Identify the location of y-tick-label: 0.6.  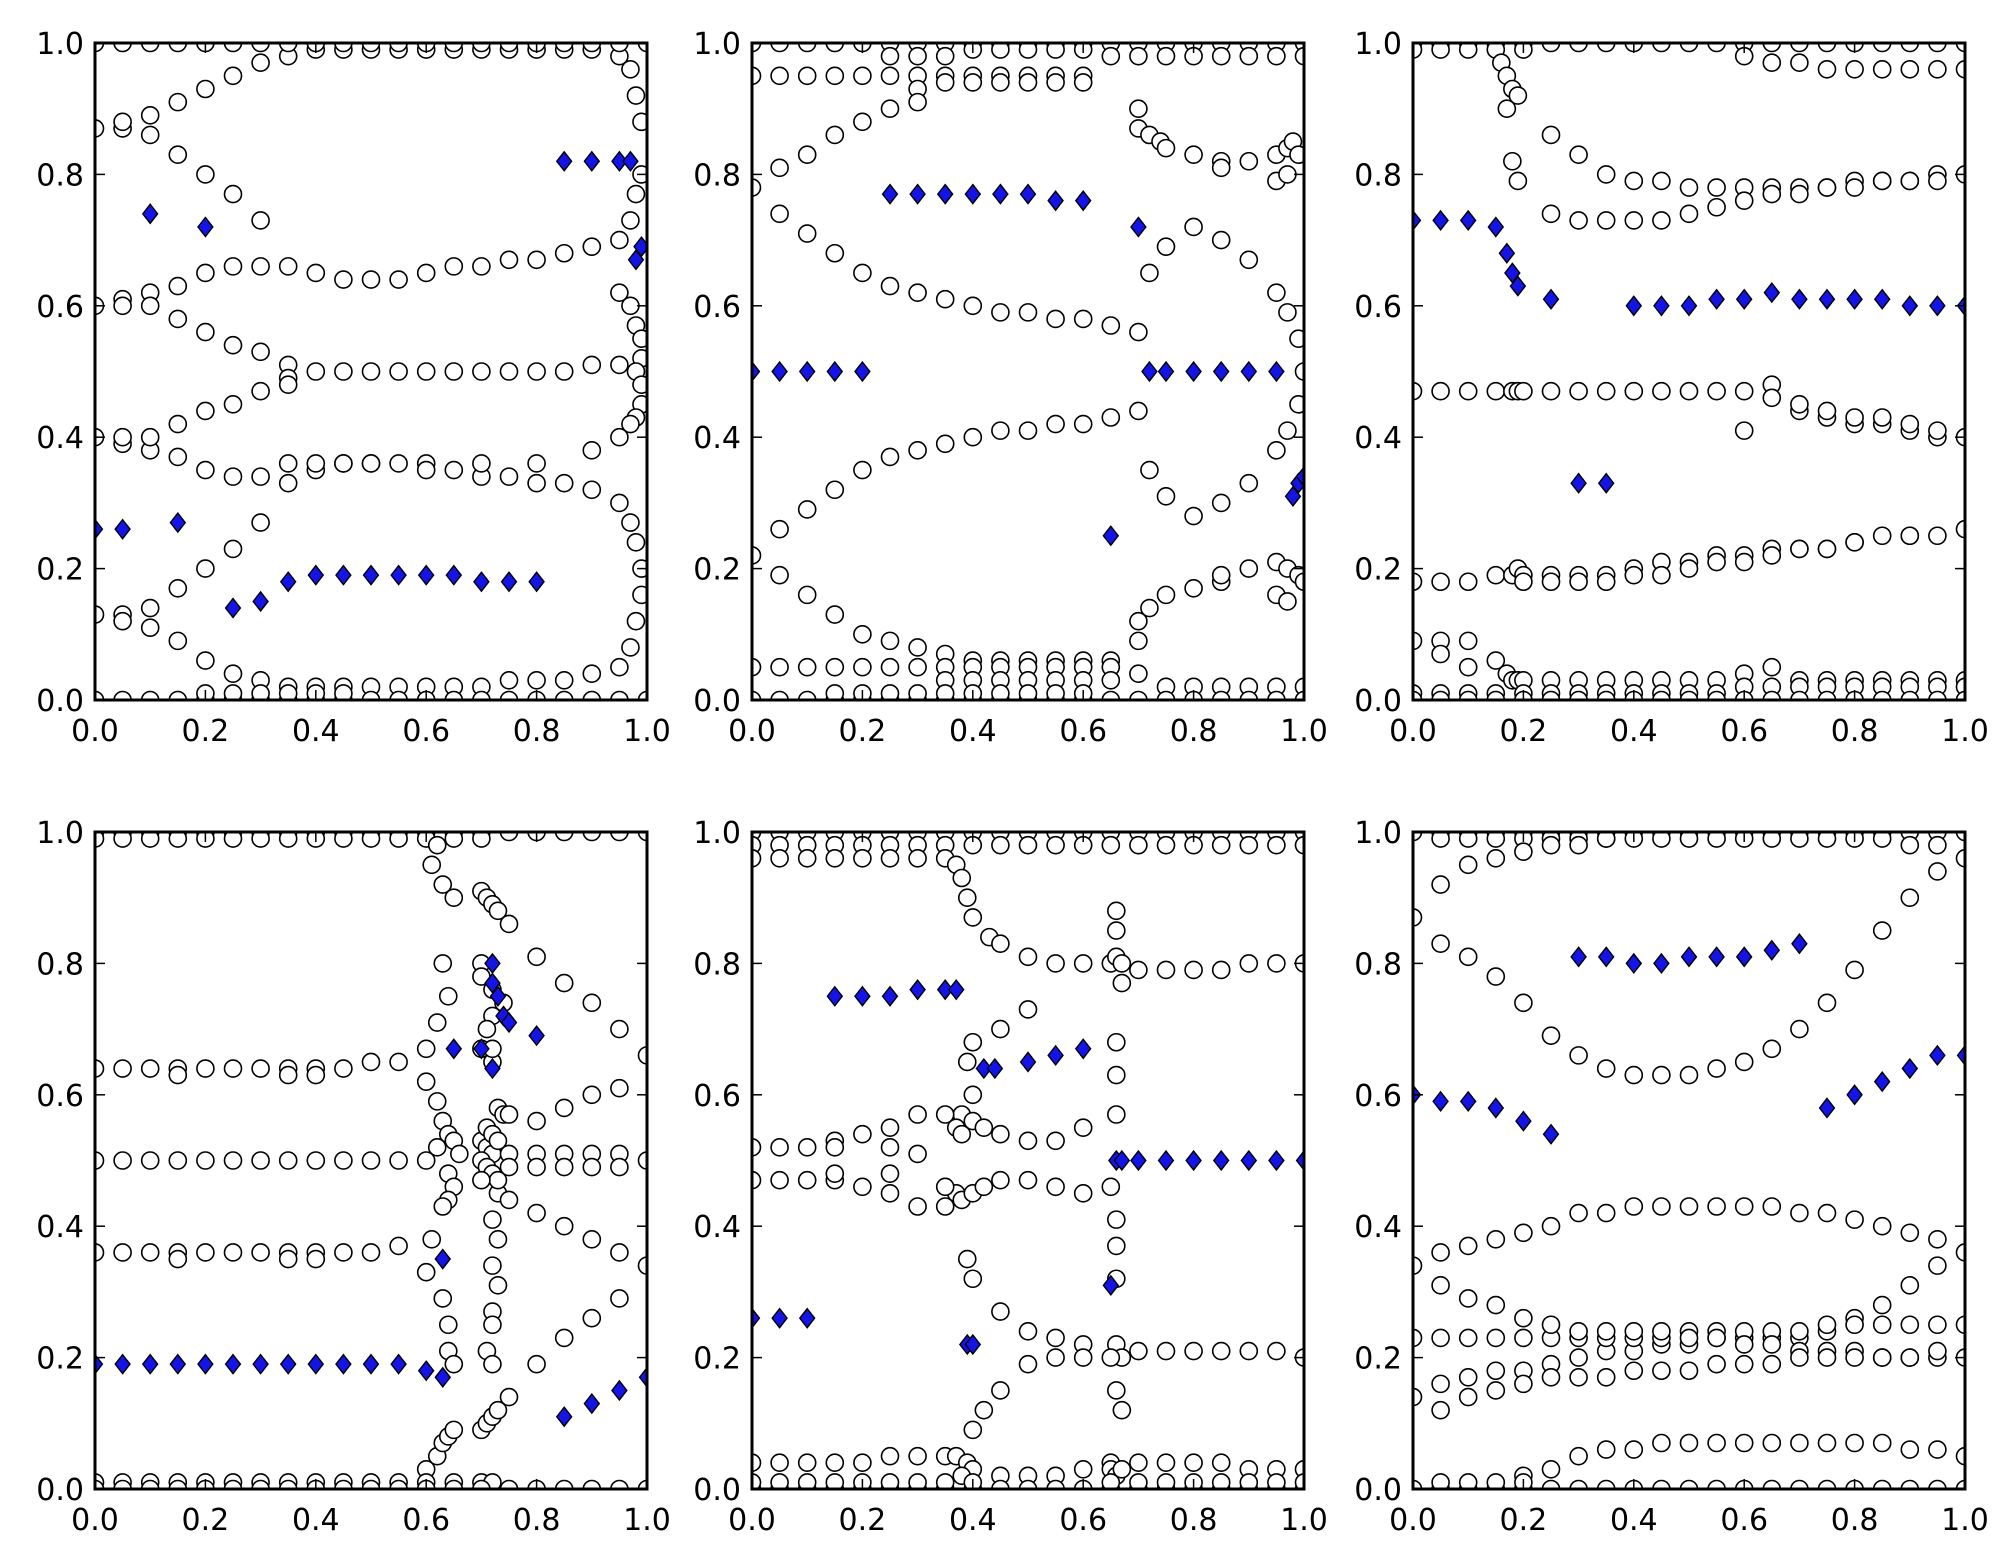
(1378, 1096).